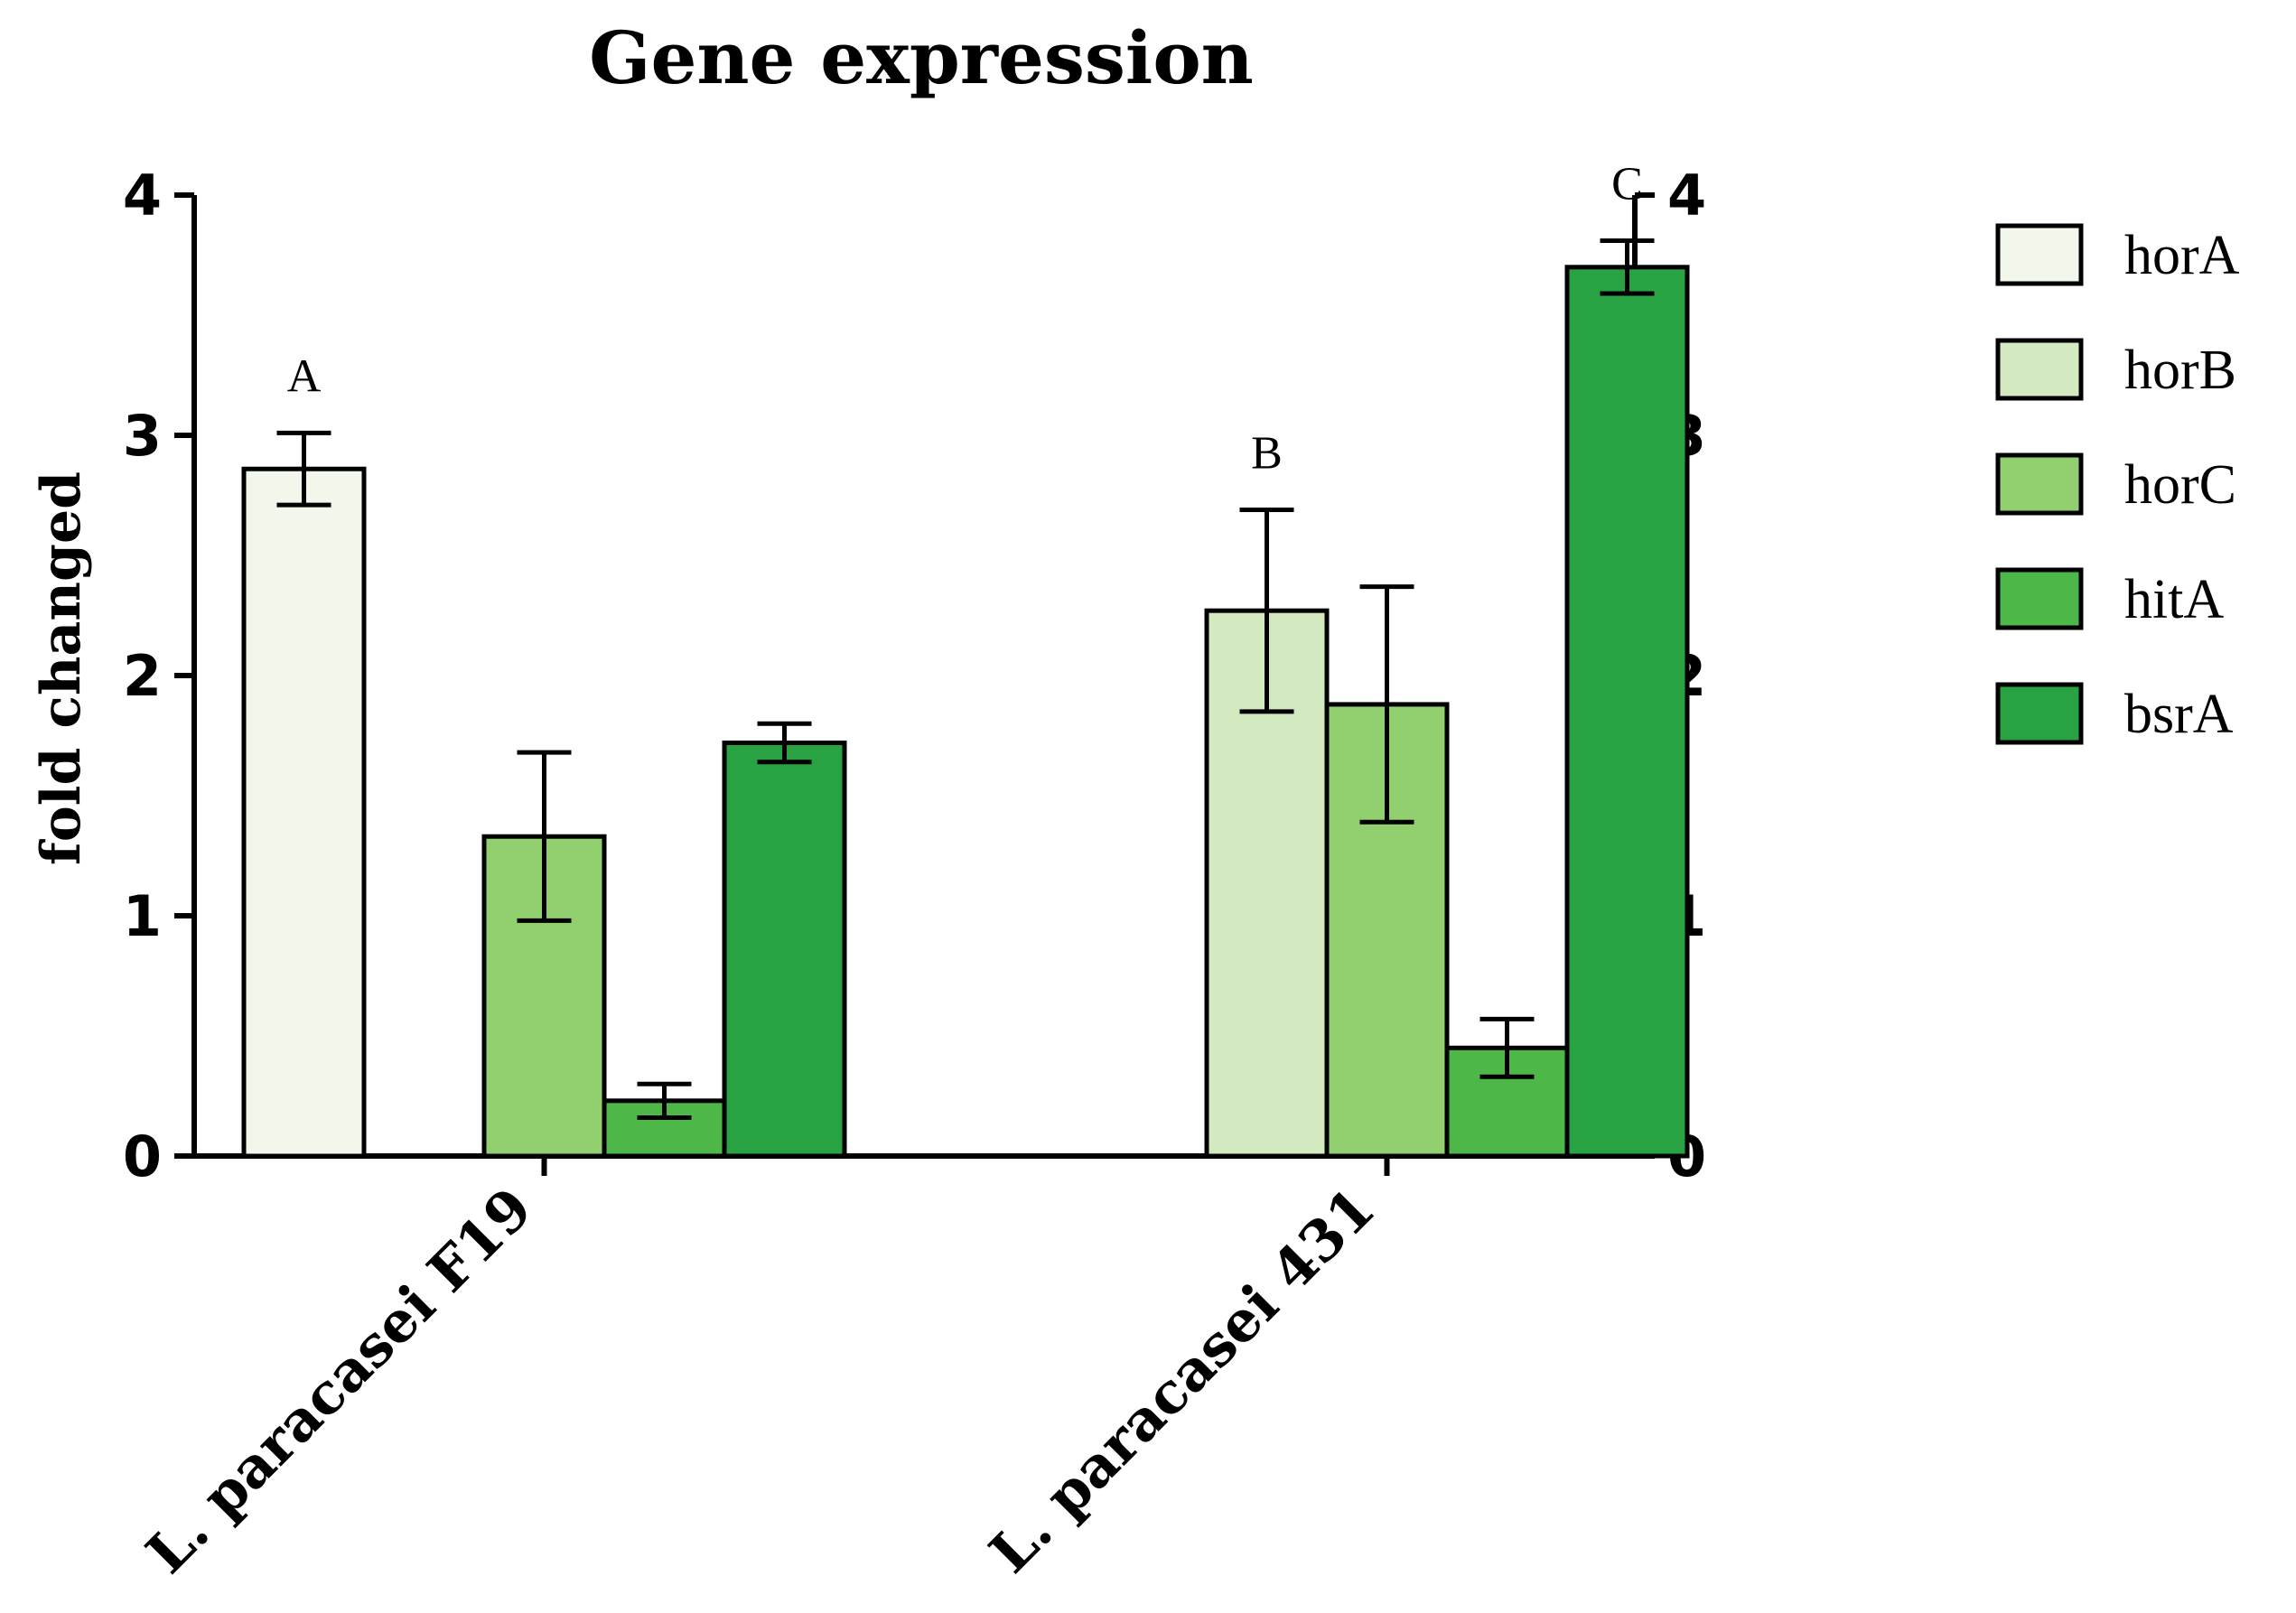 This screenshot has height=1613, width=2296. Describe the element at coordinates (921, 57) in the screenshot. I see `chart-title: Gene expression` at that location.